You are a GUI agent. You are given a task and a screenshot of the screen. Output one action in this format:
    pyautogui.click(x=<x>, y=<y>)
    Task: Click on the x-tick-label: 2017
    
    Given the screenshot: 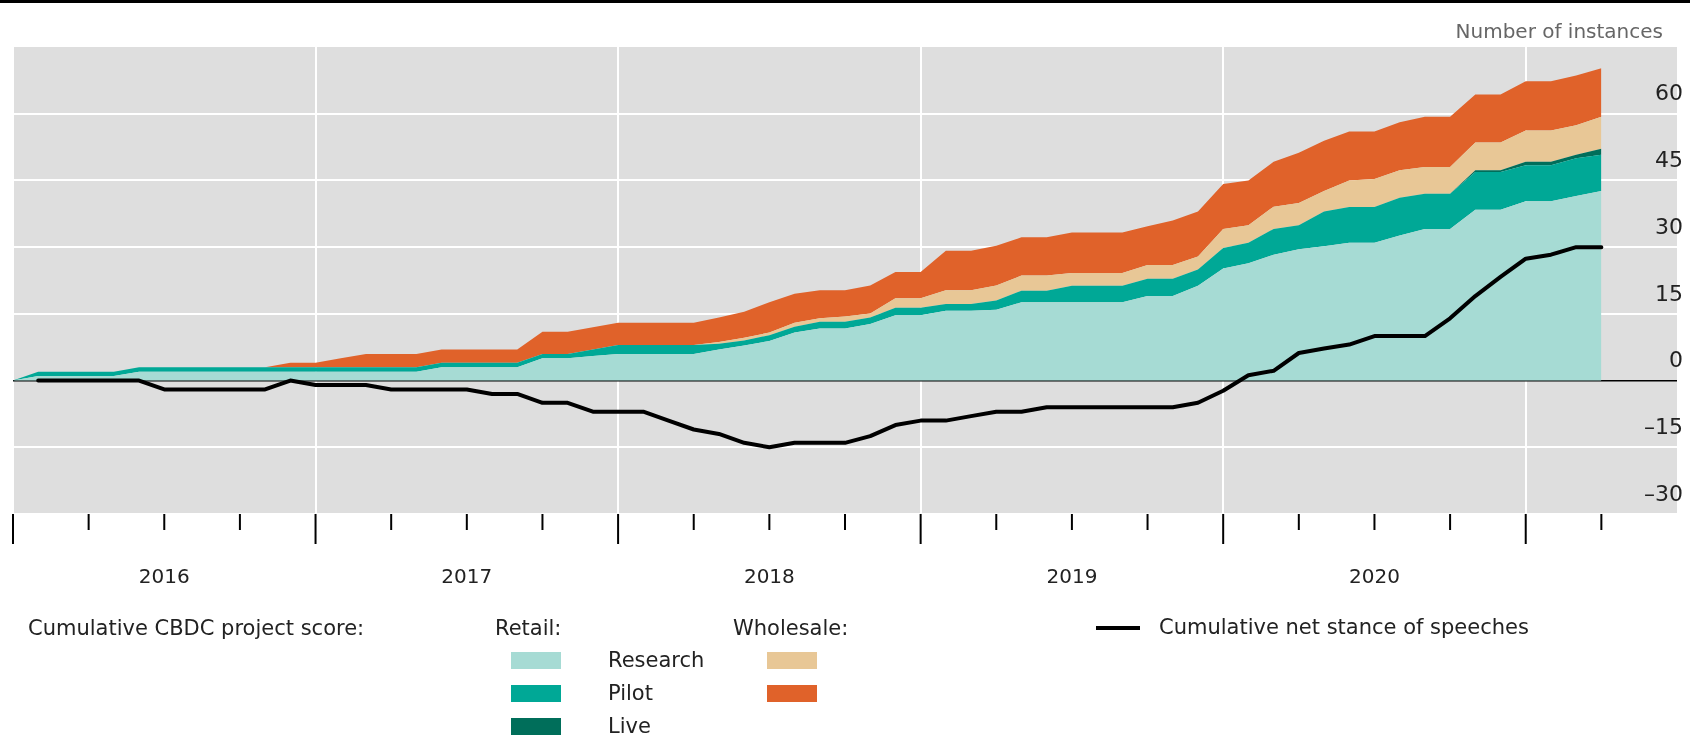 What is the action you would take?
    pyautogui.click(x=467, y=576)
    